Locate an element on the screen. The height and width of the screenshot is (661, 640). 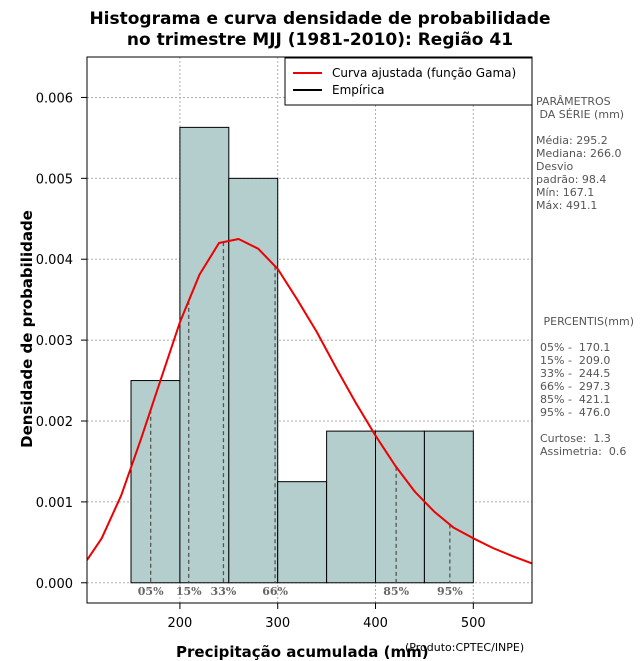
y-tick-label: 0.002 is located at coordinates (54, 422).